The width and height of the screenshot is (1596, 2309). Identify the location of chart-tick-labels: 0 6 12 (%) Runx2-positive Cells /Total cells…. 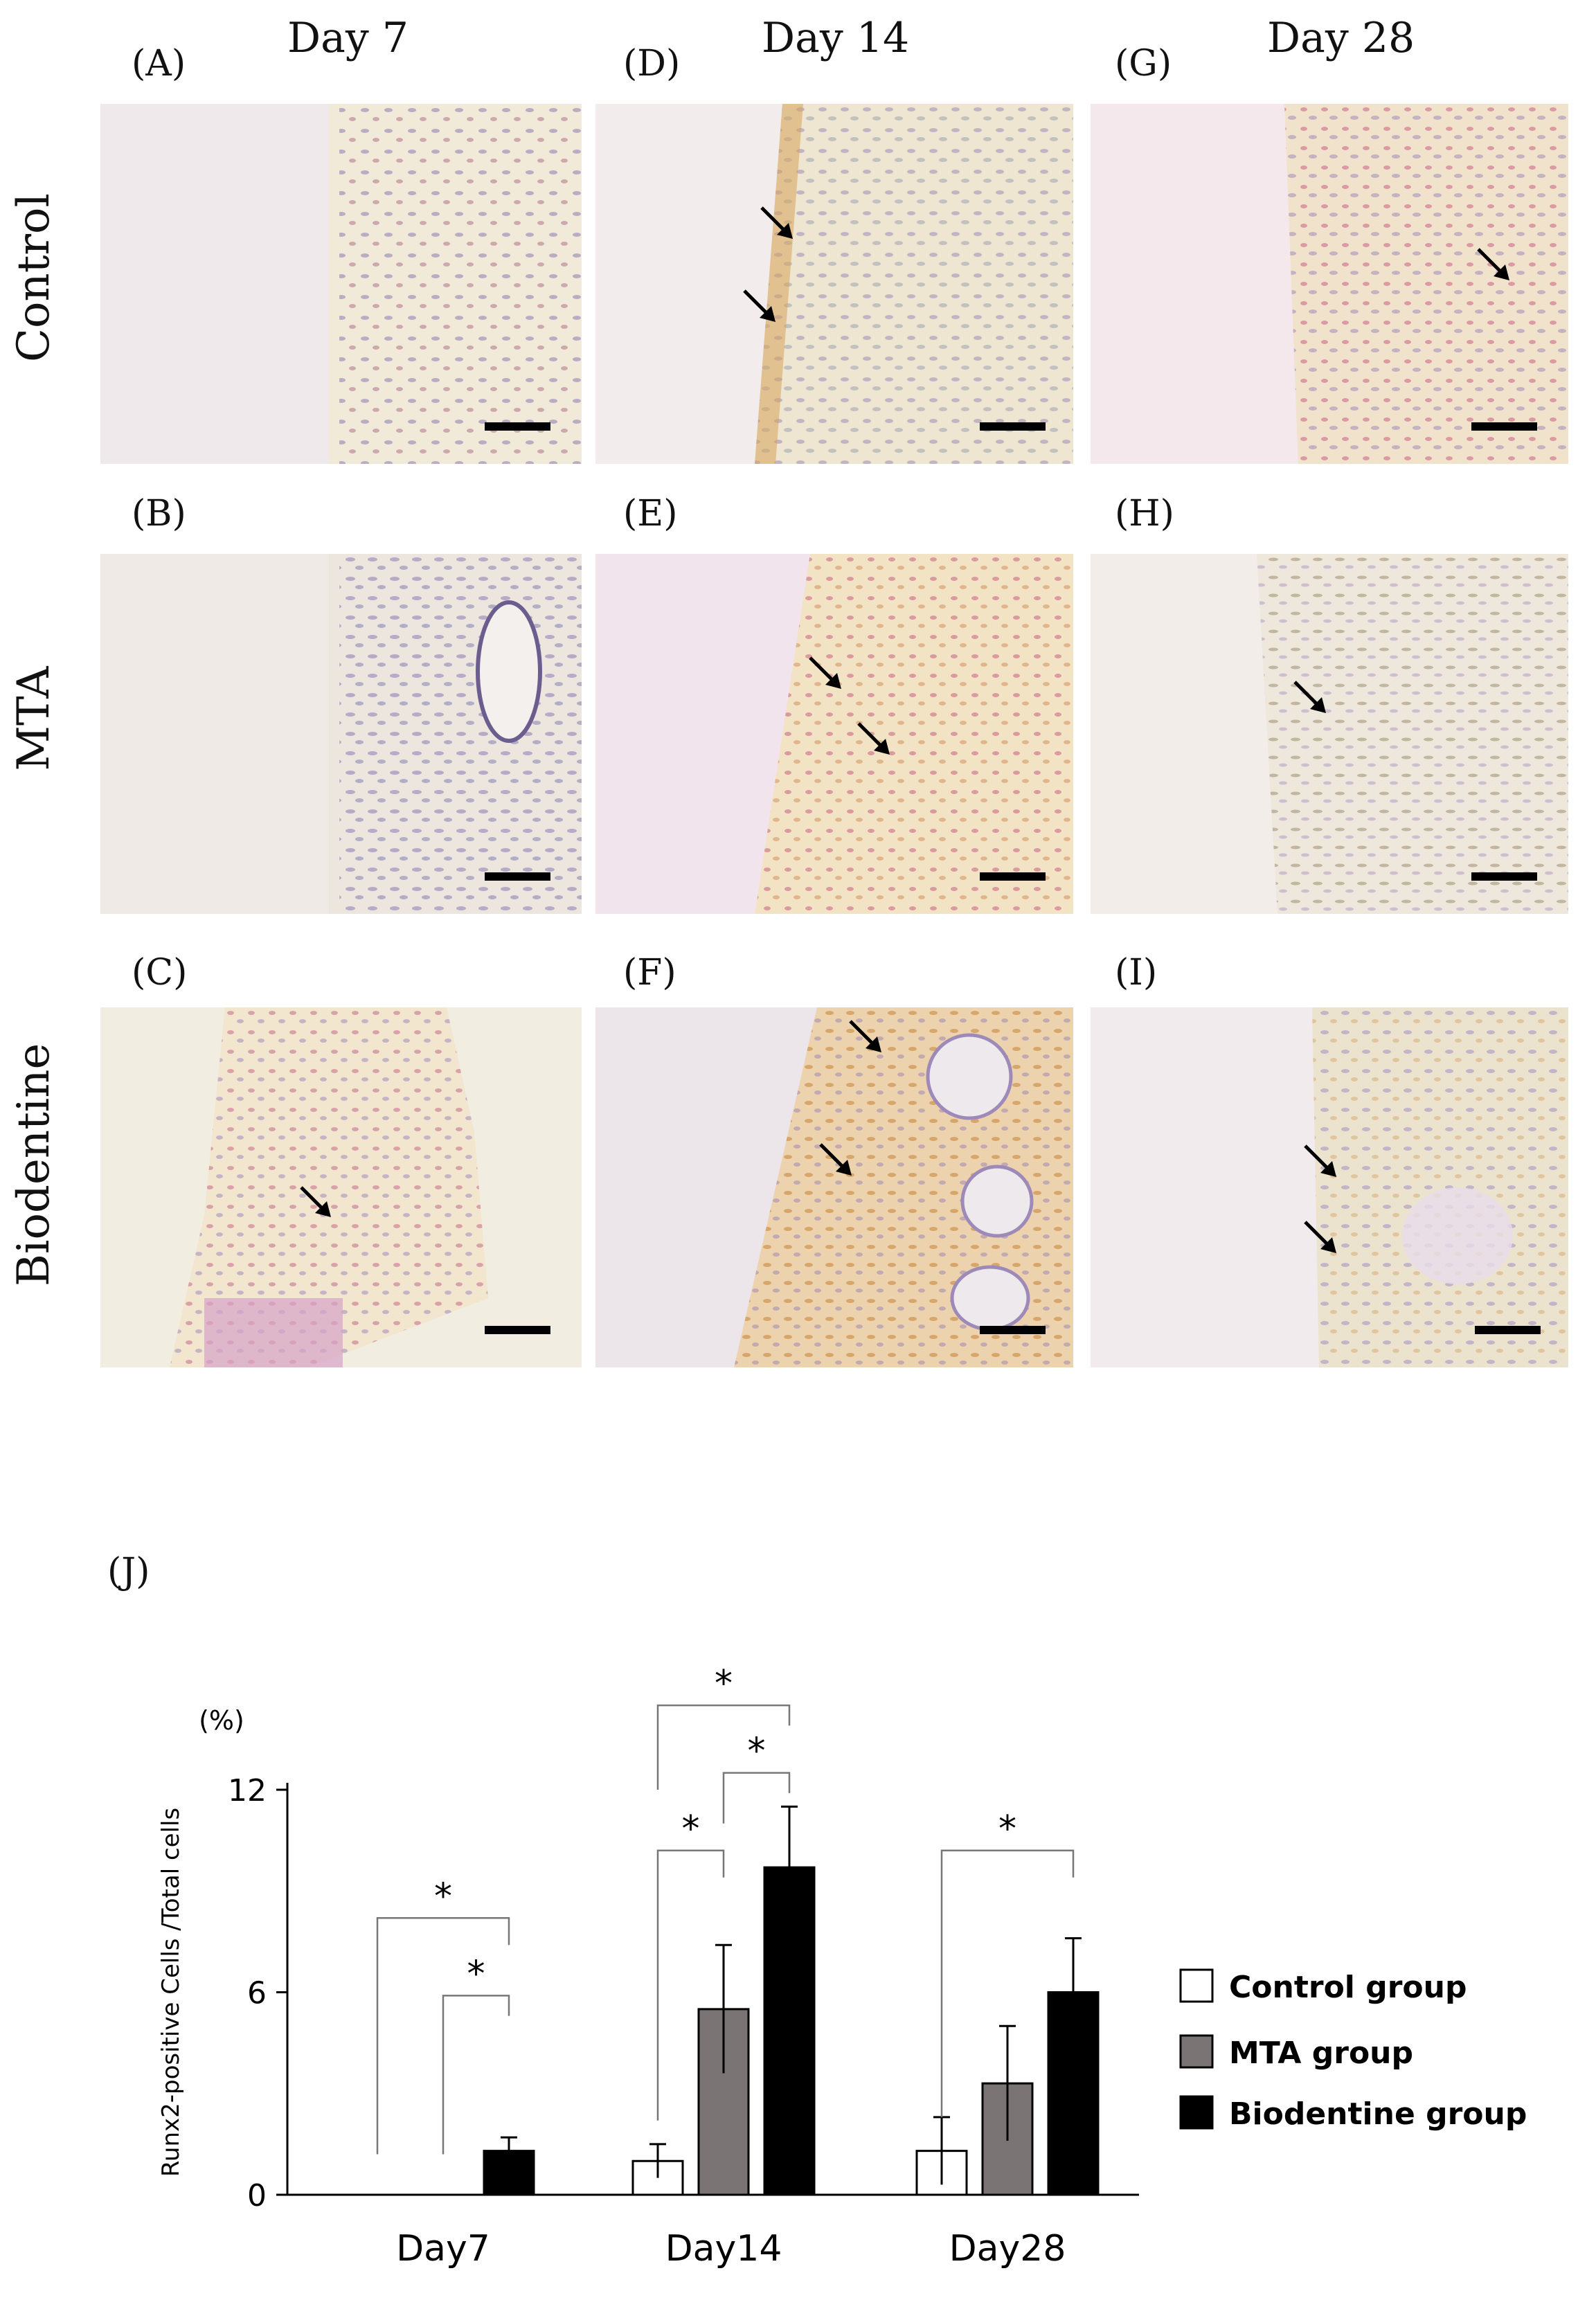
(611, 1987).